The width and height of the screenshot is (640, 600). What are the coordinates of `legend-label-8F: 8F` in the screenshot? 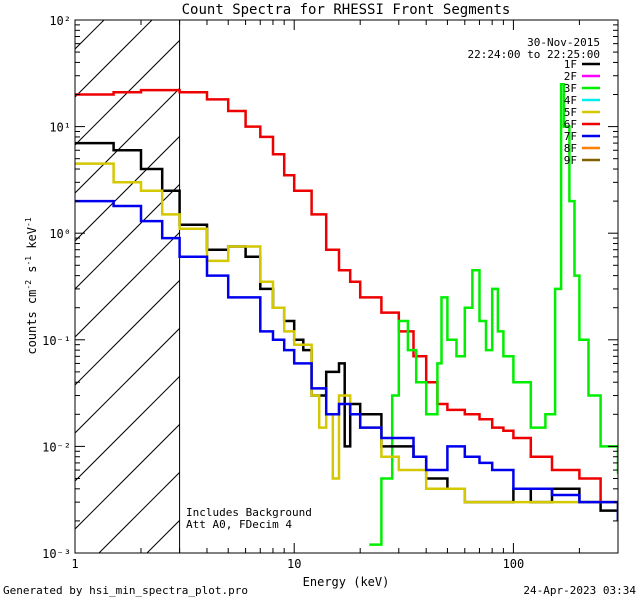 It's located at (570, 148).